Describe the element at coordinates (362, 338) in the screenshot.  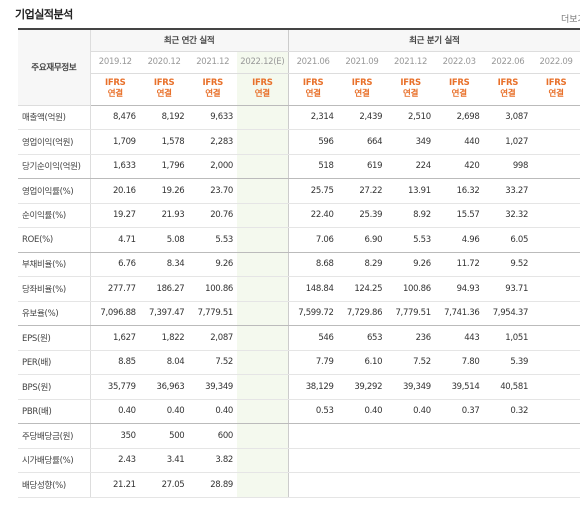
I see `table-cell: 653` at that location.